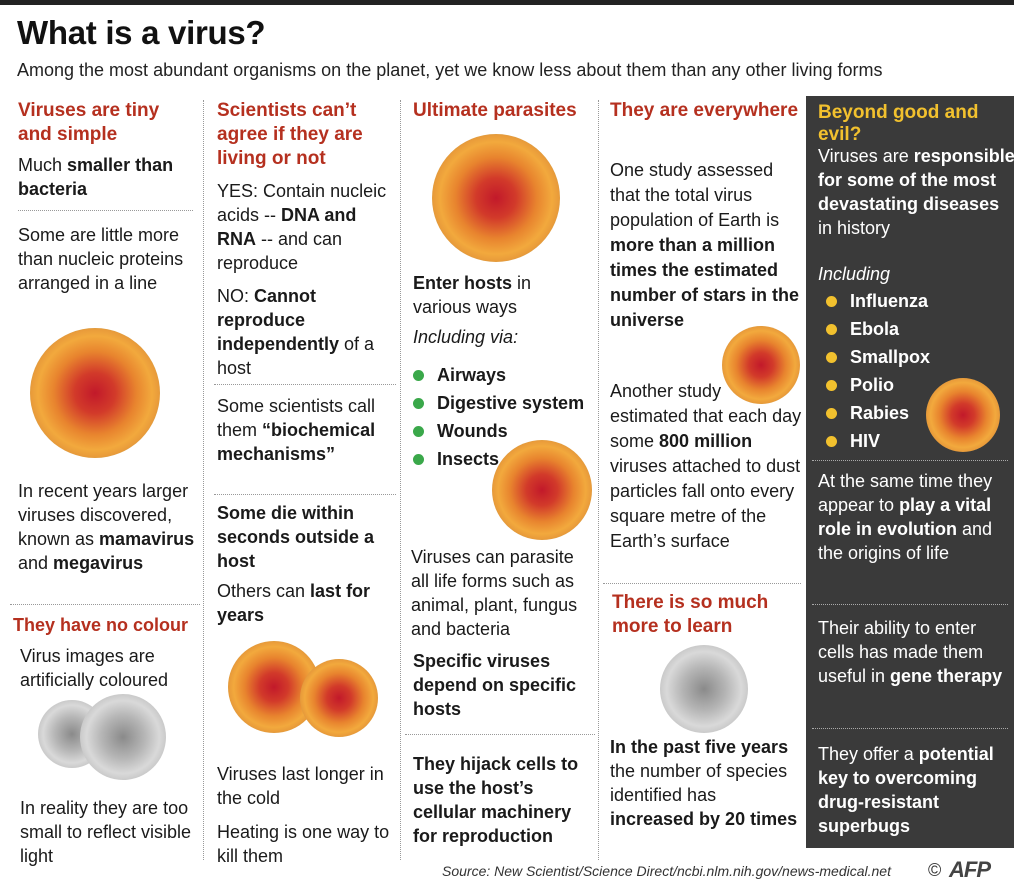 Image resolution: width=1014 pixels, height=889 pixels. I want to click on list-item-hiv: HIV, so click(886, 441).